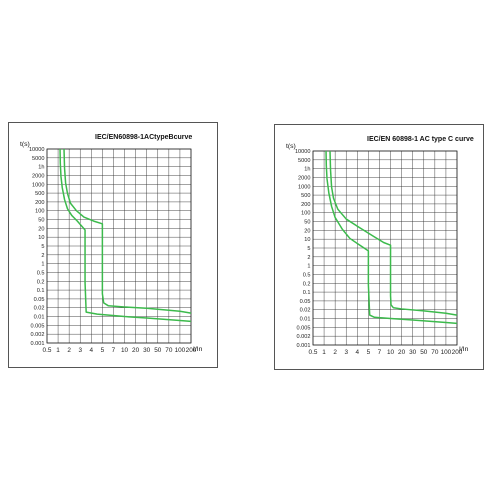  Describe the element at coordinates (80, 350) in the screenshot. I see `chart-b-xtick: 3` at that location.